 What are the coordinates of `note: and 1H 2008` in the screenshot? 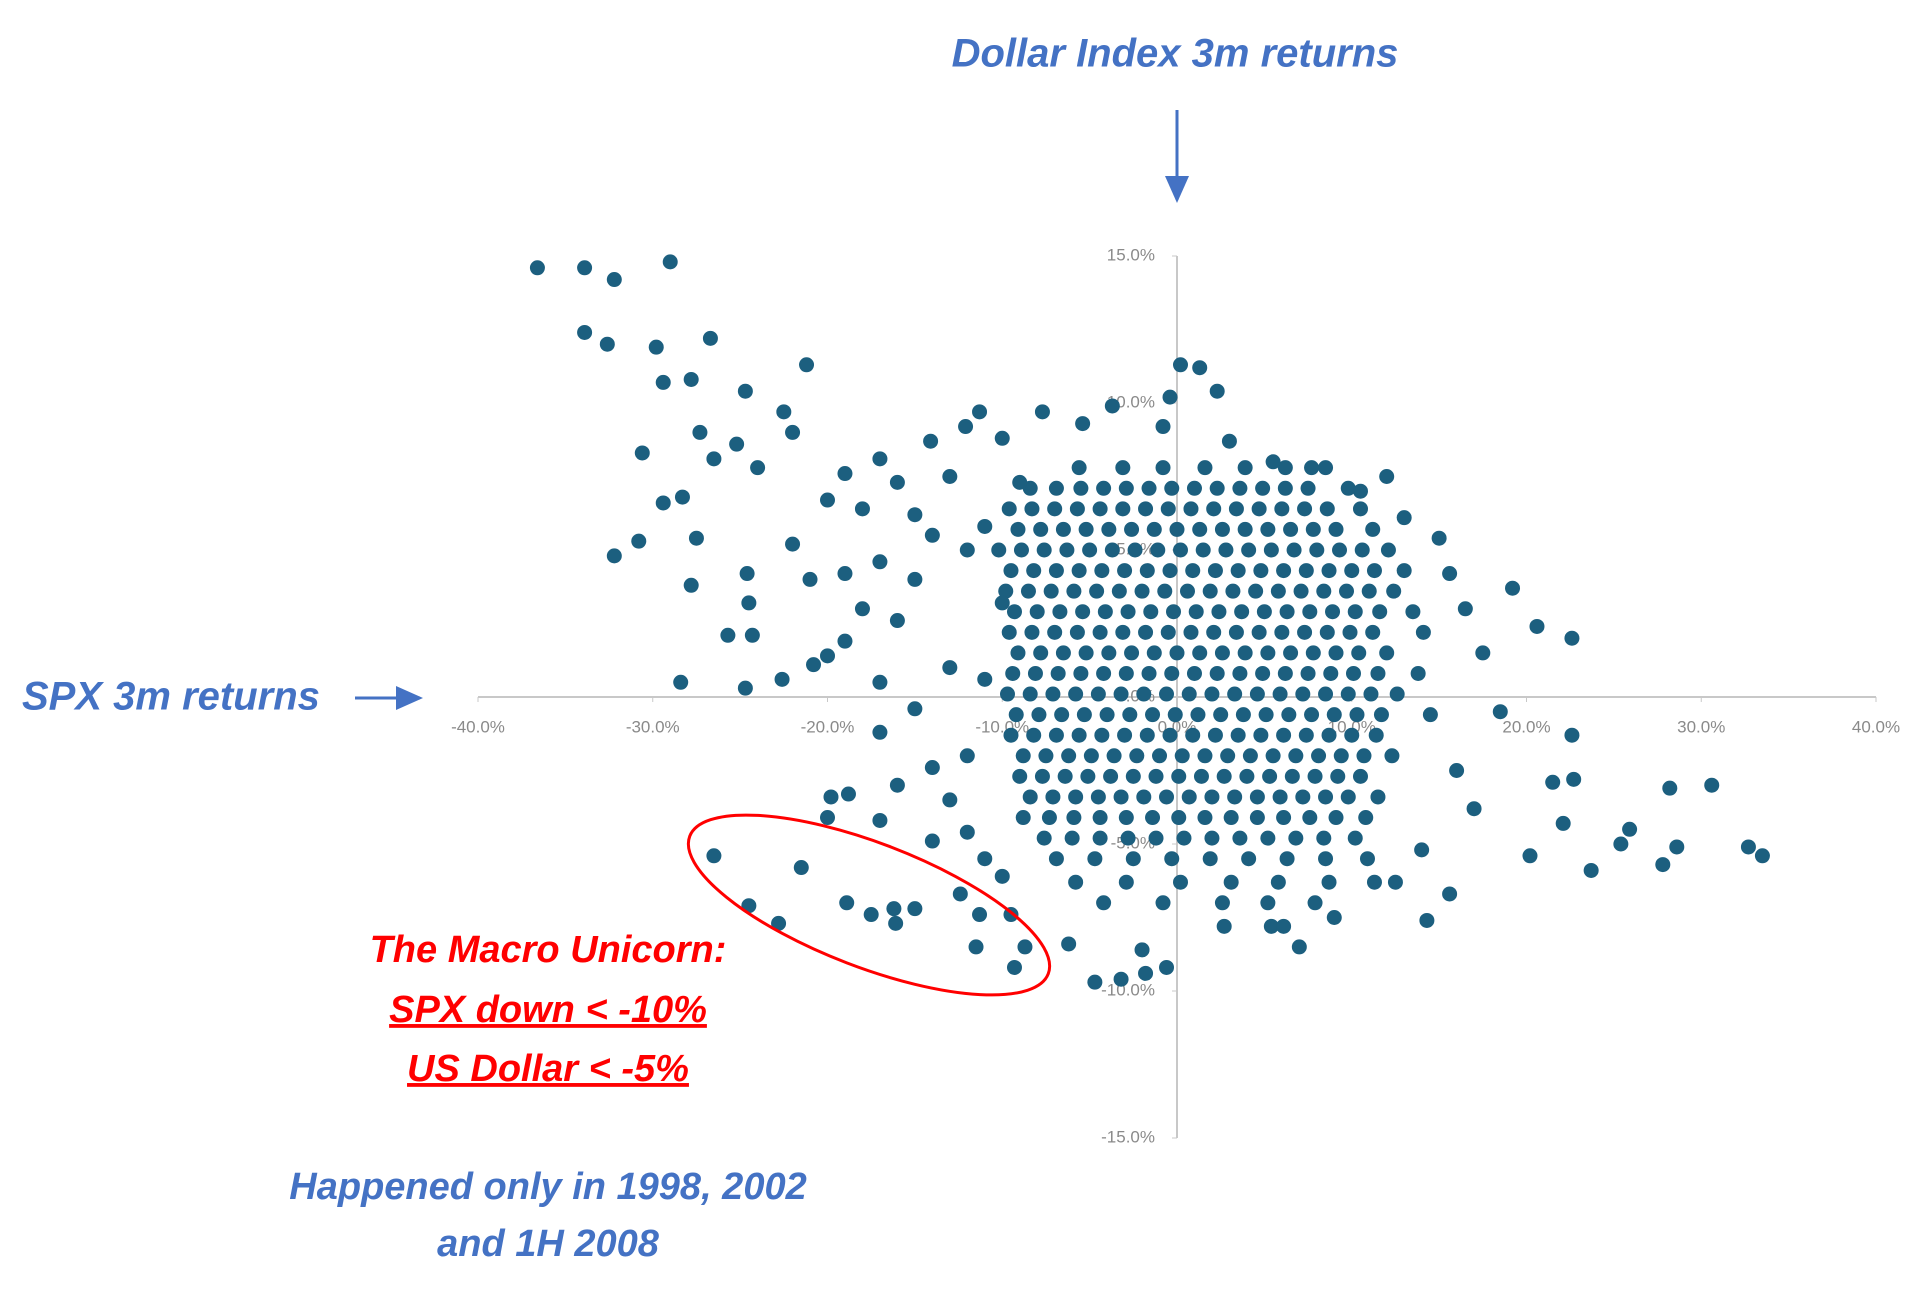 It's located at (548, 1244).